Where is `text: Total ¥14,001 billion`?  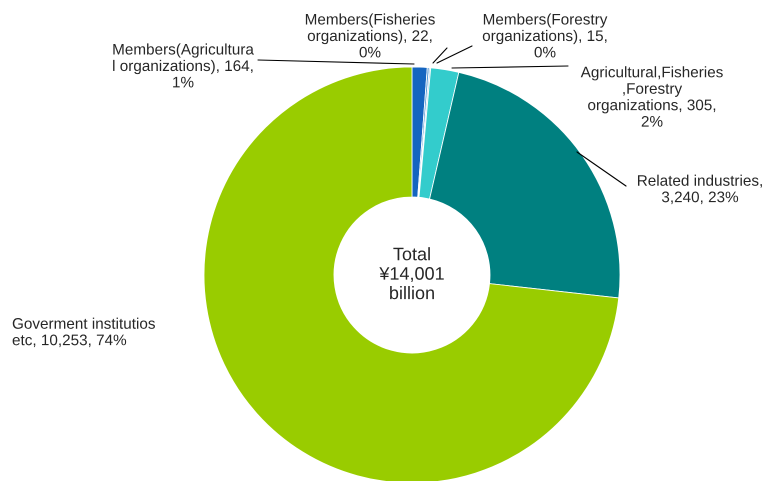
text: Total ¥14,001 billion is located at coordinates (411, 273).